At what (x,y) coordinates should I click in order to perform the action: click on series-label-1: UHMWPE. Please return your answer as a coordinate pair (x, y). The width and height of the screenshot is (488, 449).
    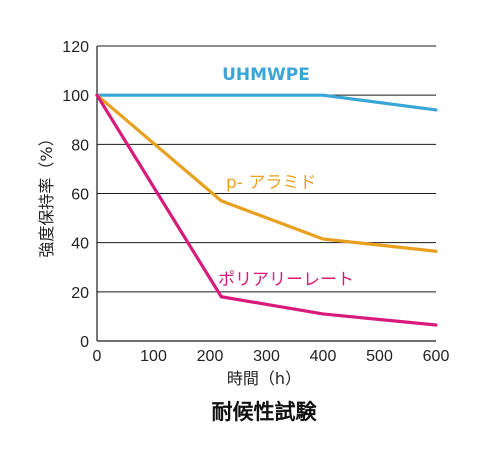
    Looking at the image, I should click on (266, 75).